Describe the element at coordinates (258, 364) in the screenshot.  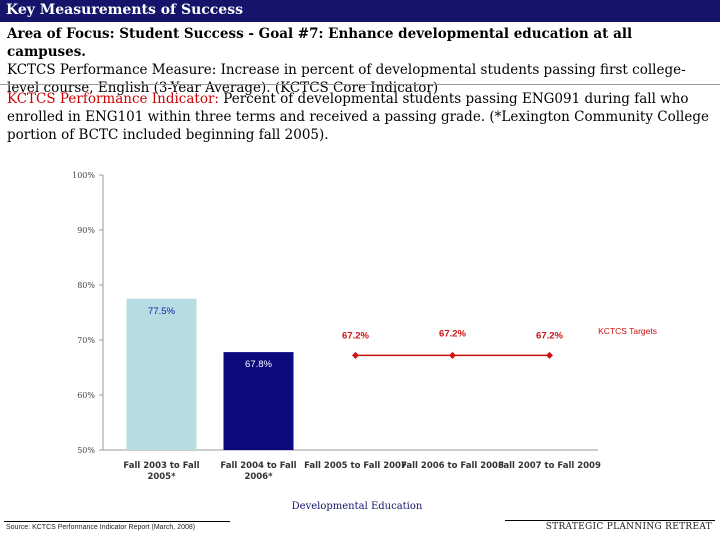
I see `bar-value-label: 67.8%` at that location.